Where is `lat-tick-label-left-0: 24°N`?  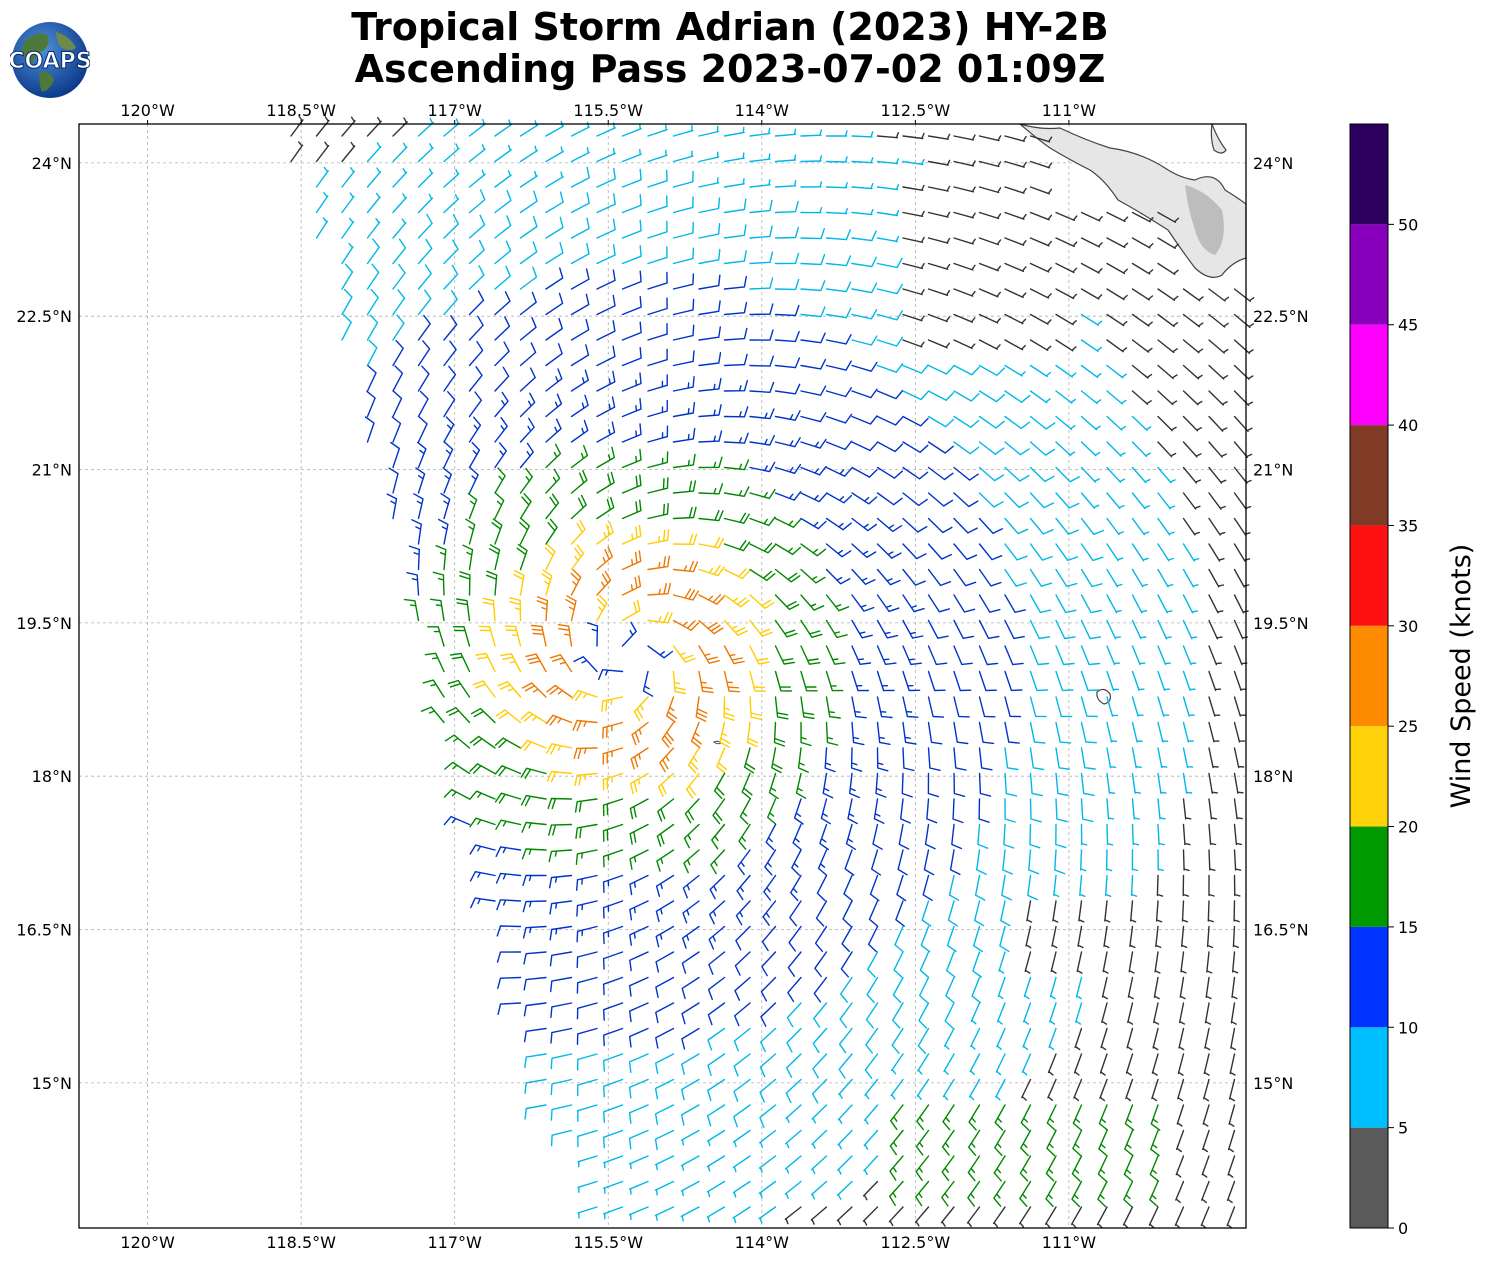
lat-tick-label-left-0: 24°N is located at coordinates (52, 163).